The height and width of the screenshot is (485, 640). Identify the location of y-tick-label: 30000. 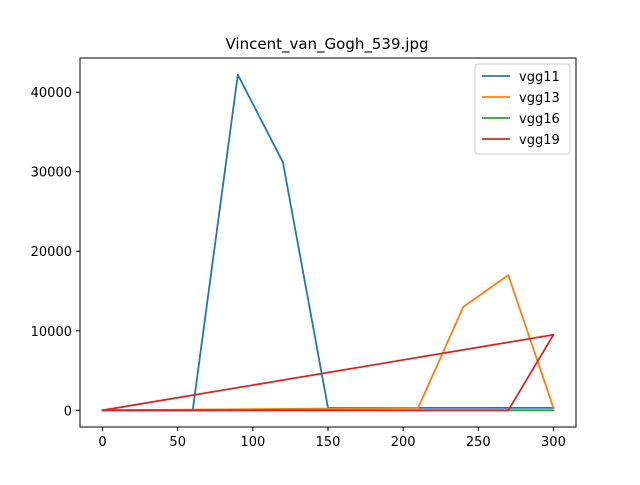
(51, 173).